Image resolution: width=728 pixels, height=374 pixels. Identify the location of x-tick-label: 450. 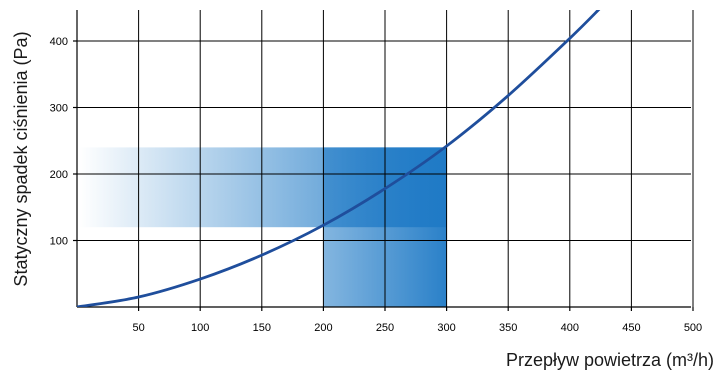
(631, 328).